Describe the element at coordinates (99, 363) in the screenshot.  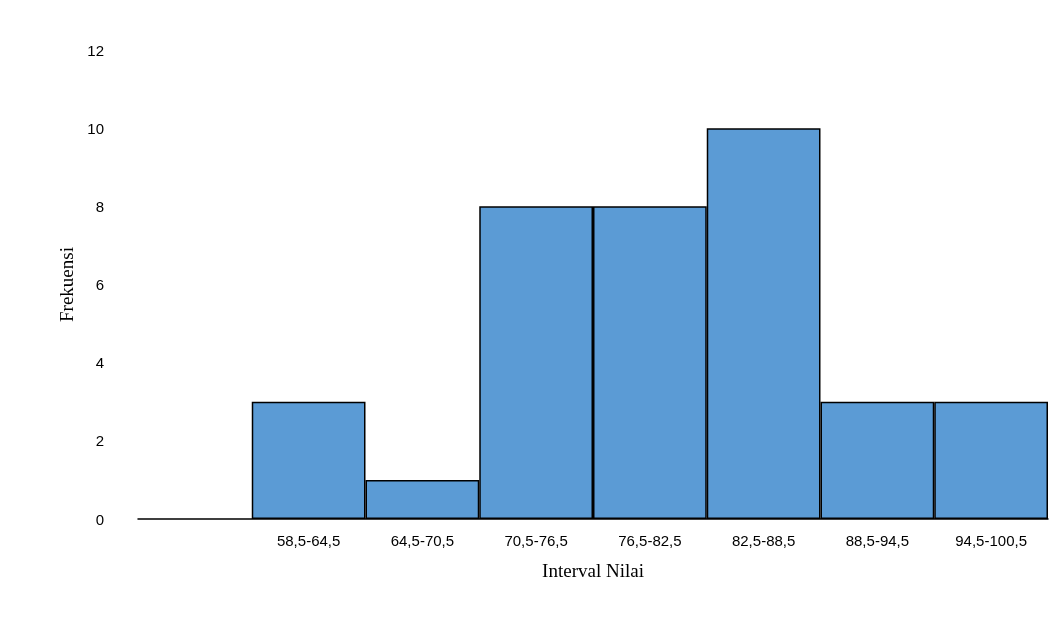
I see `y-tick-label: 4` at that location.